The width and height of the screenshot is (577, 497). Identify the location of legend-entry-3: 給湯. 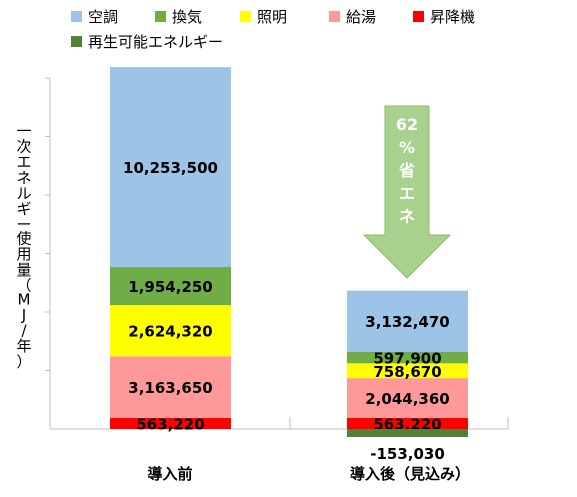
(361, 17).